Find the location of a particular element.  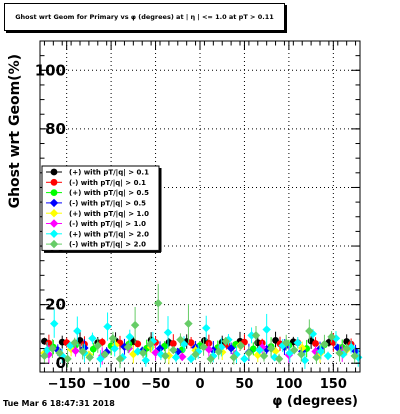

y-tick-label: 0 is located at coordinates (61, 363).